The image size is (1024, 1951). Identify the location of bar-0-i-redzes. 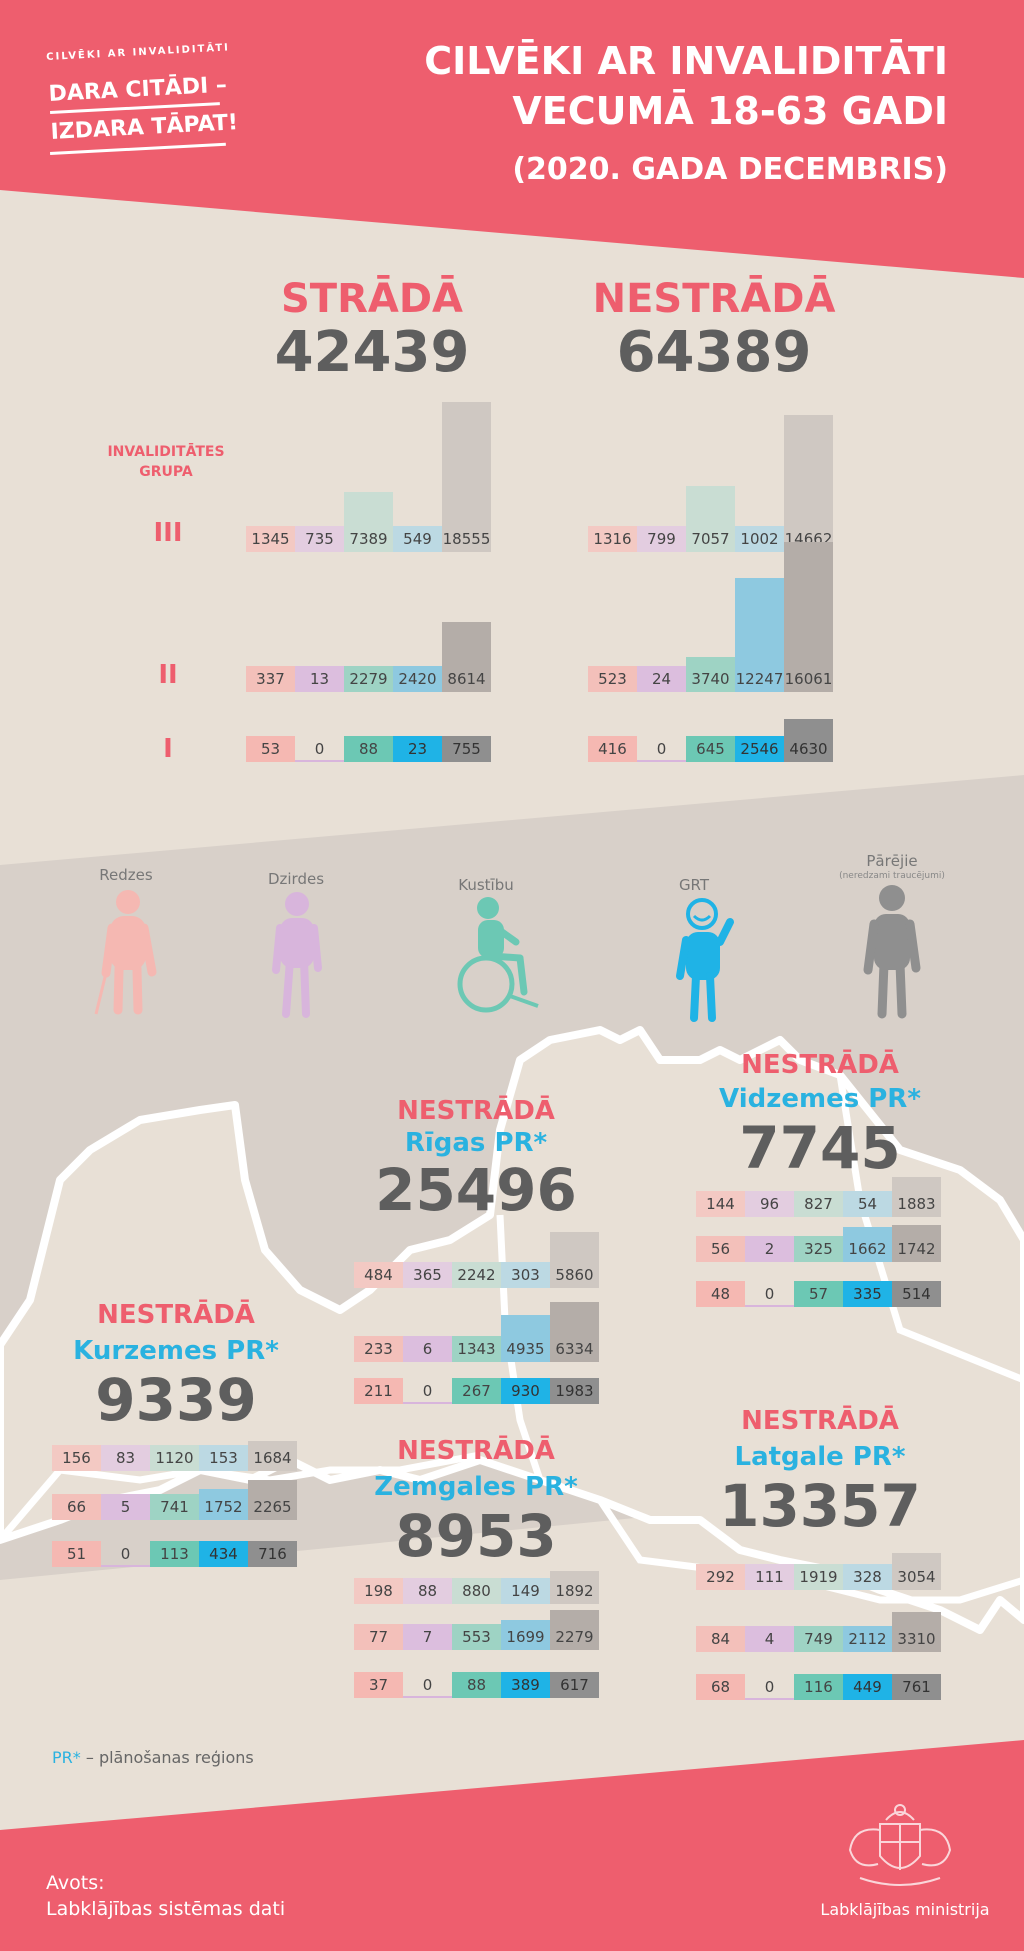
(270, 749).